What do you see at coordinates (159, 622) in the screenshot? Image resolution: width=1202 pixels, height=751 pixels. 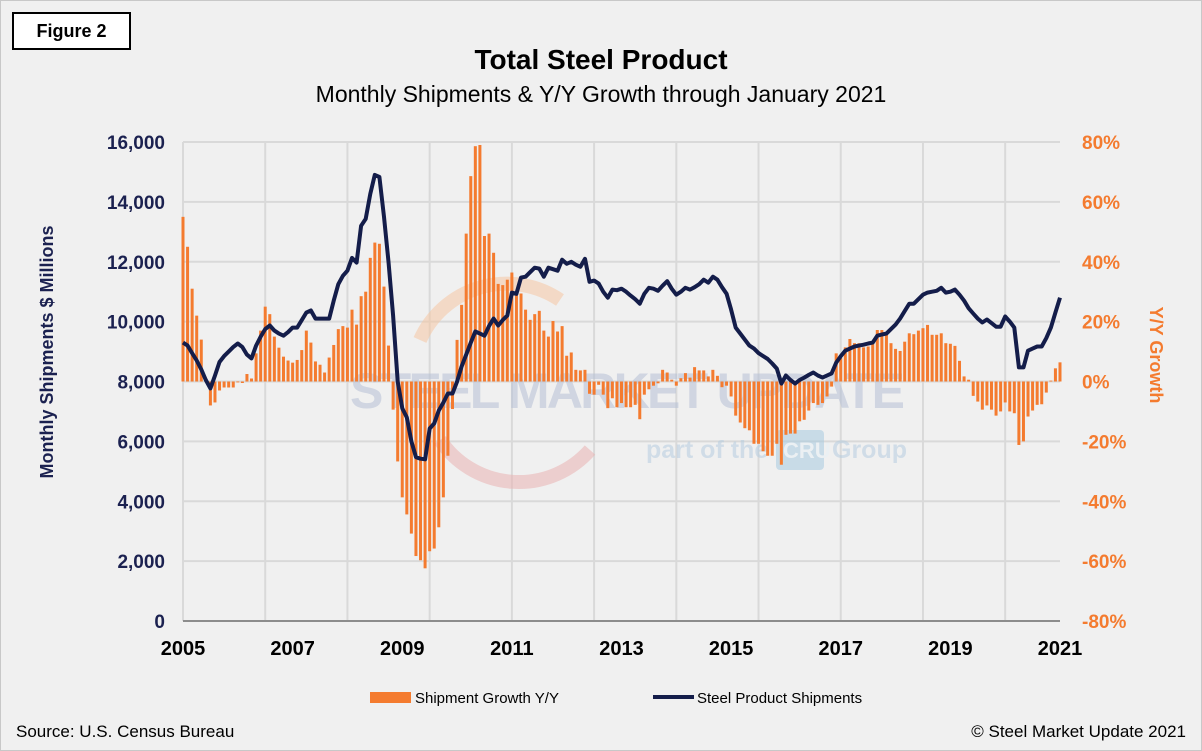 I see `y-tick-label-left: 0` at bounding box center [159, 622].